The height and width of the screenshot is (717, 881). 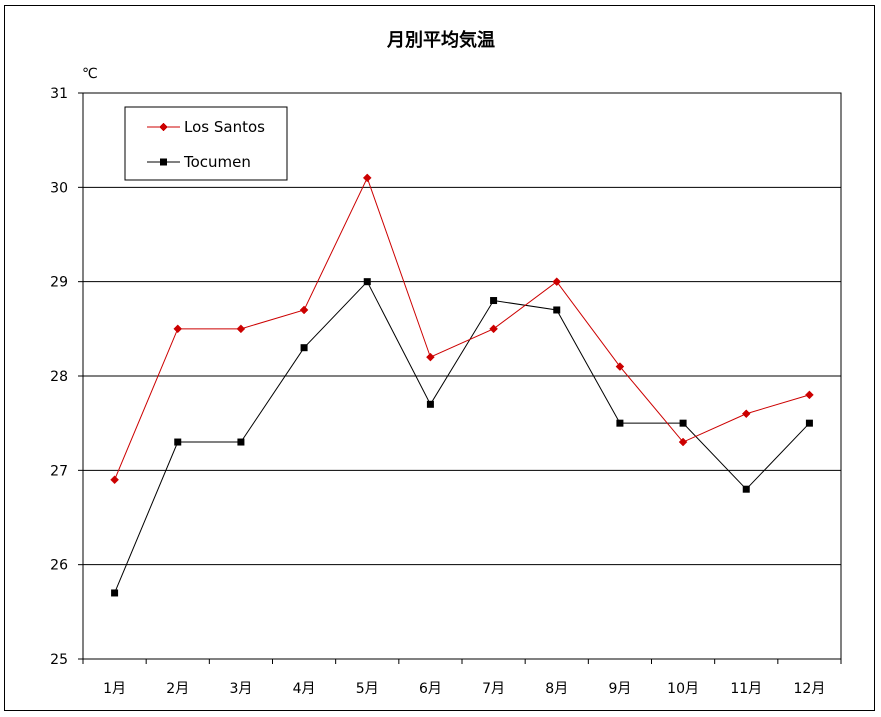 I want to click on y-tick-label: 30, so click(x=59, y=188).